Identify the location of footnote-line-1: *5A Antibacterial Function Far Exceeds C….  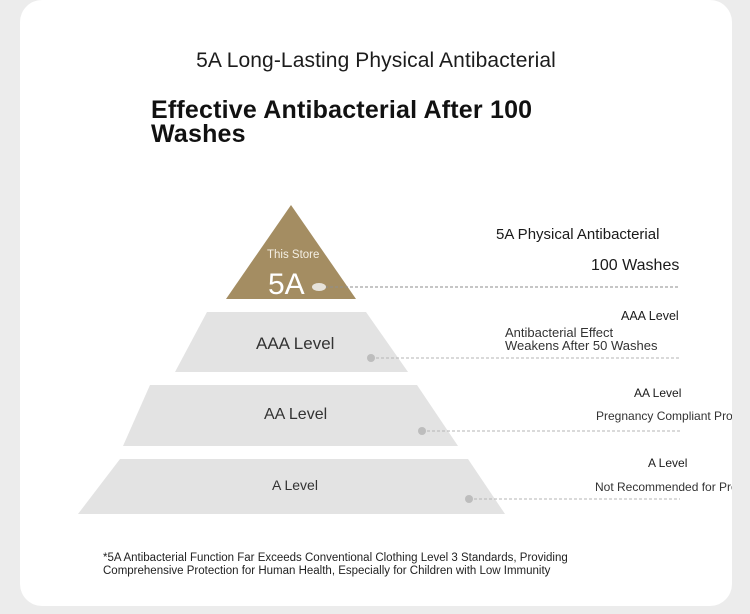
(335, 558).